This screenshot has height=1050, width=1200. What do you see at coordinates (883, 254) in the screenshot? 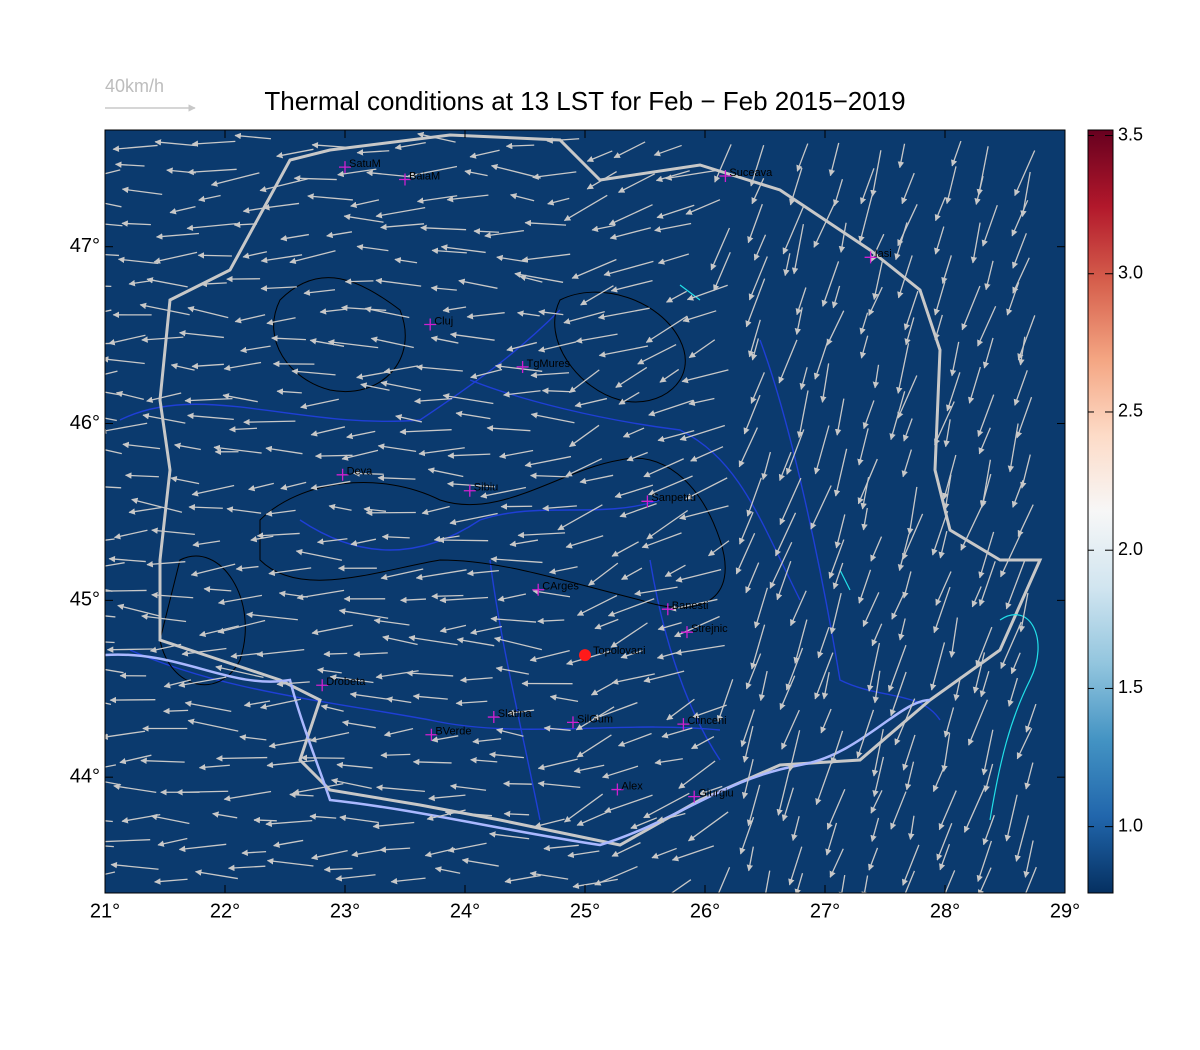
I see `city-label: Iasi` at bounding box center [883, 254].